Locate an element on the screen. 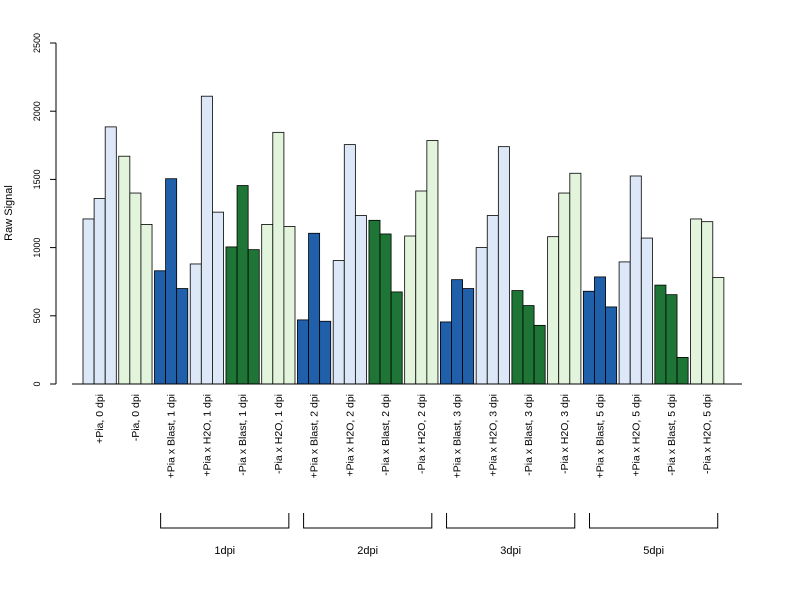 The image size is (800, 600). x-tick-label: -Pia x H2O, 5 dpi is located at coordinates (708, 434).